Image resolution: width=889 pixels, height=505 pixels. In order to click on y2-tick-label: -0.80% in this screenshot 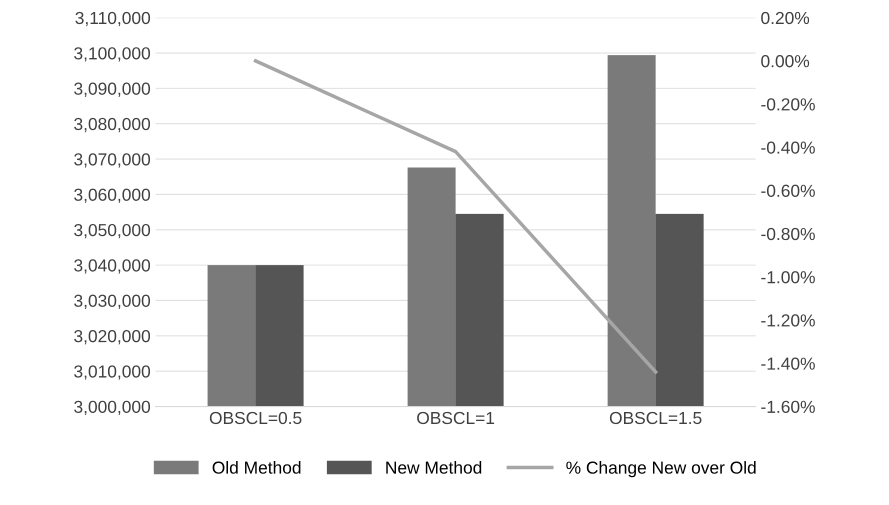, I will do `click(788, 234)`.